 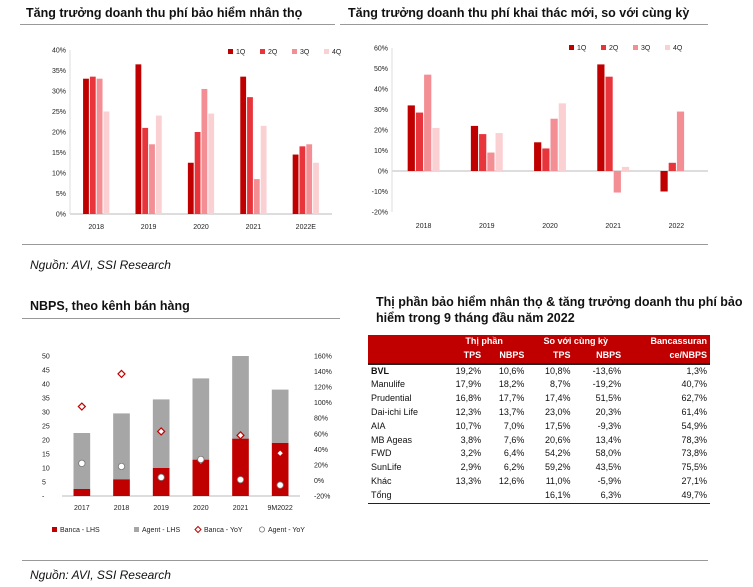 What do you see at coordinates (608, 439) in the screenshot?
I see `table-cell: 13,4%` at bounding box center [608, 439].